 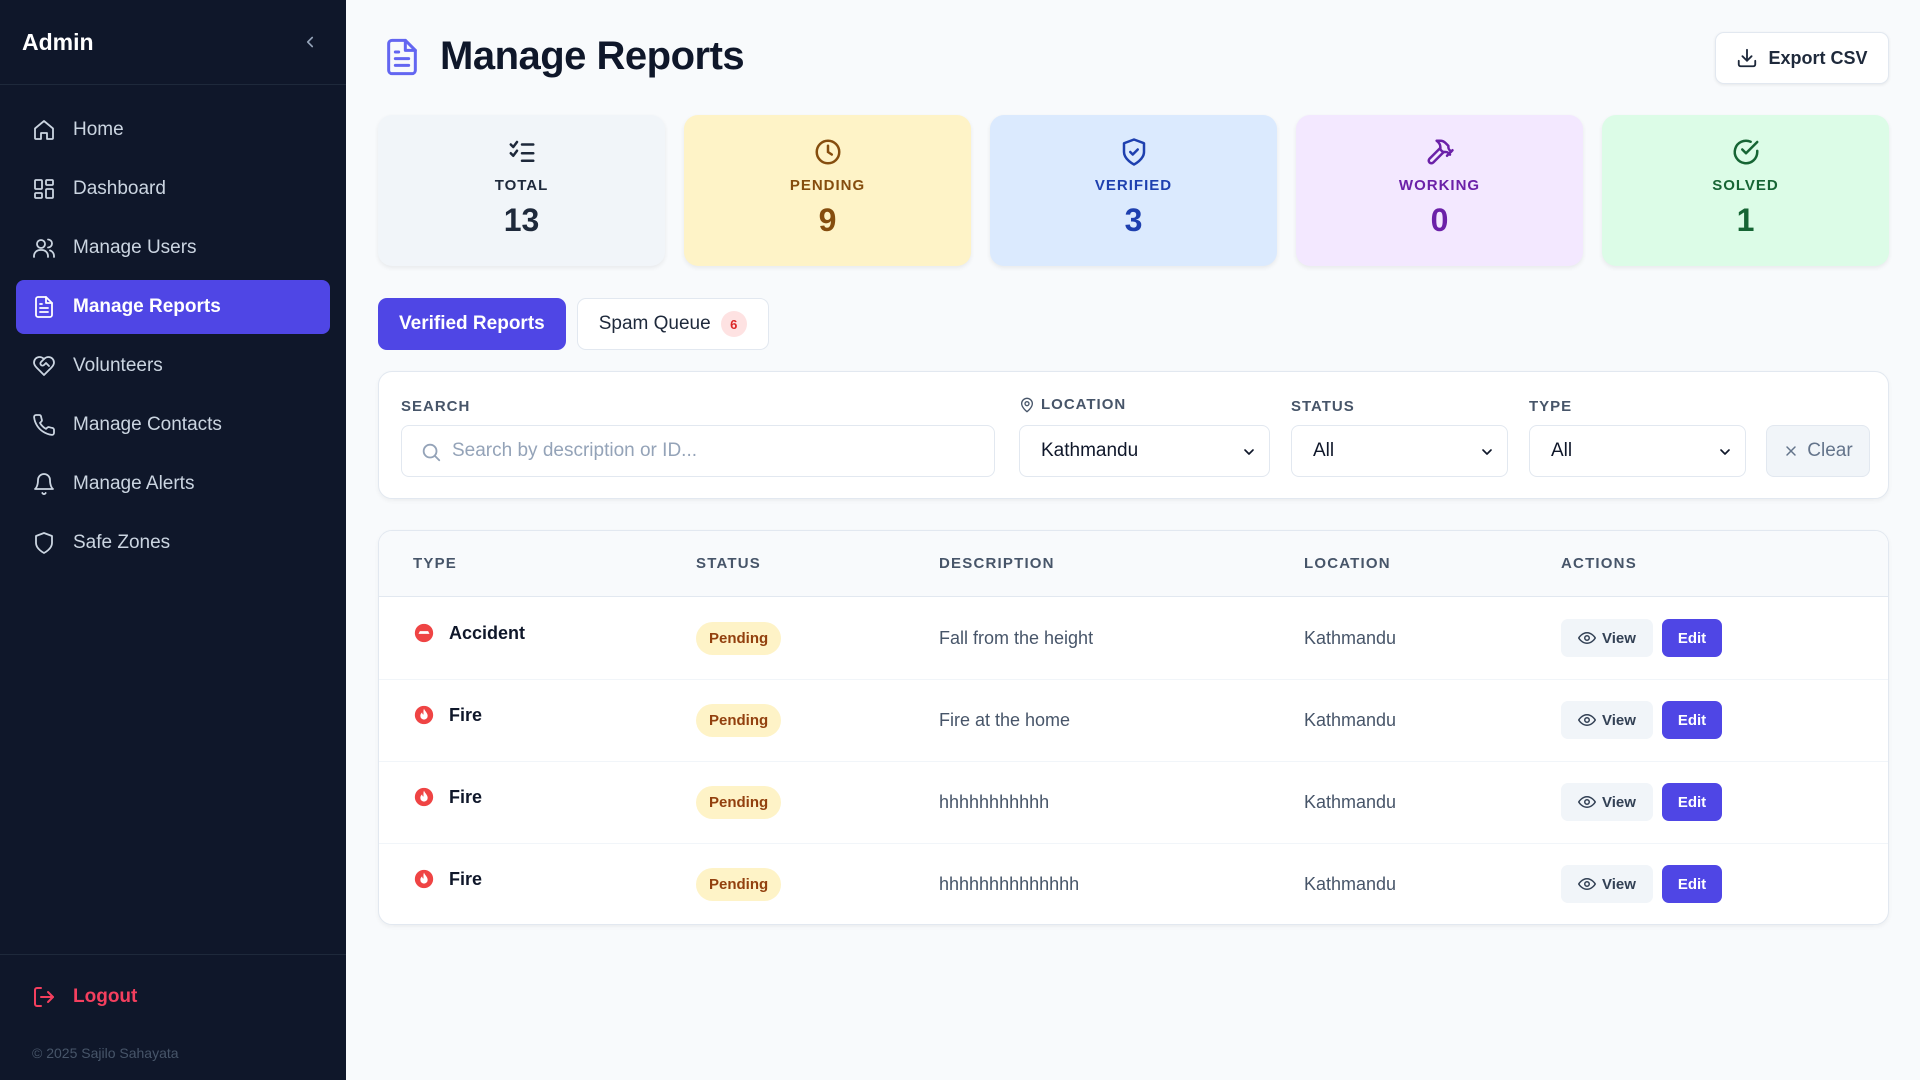 What do you see at coordinates (44, 484) in the screenshot?
I see `bell-icon` at bounding box center [44, 484].